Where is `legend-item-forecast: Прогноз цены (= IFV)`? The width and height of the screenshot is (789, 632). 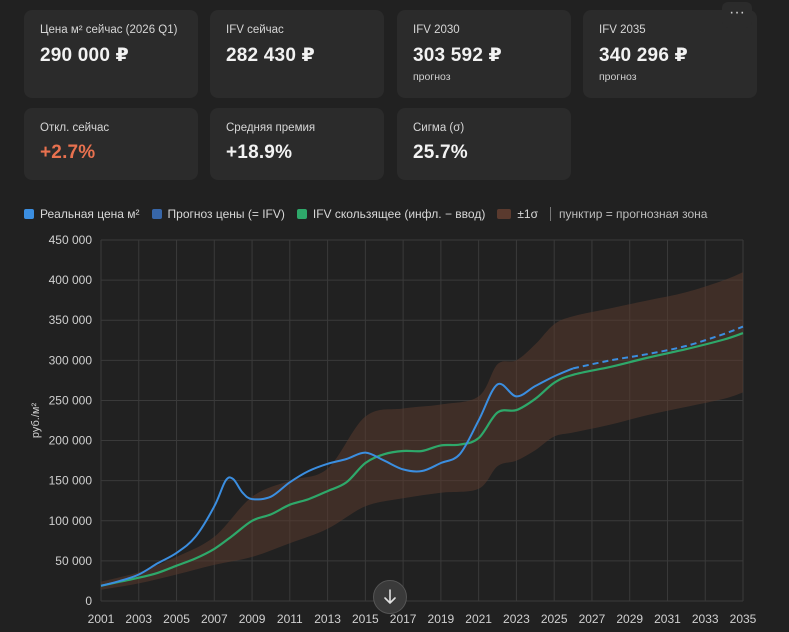 legend-item-forecast: Прогноз цены (= IFV) is located at coordinates (218, 214).